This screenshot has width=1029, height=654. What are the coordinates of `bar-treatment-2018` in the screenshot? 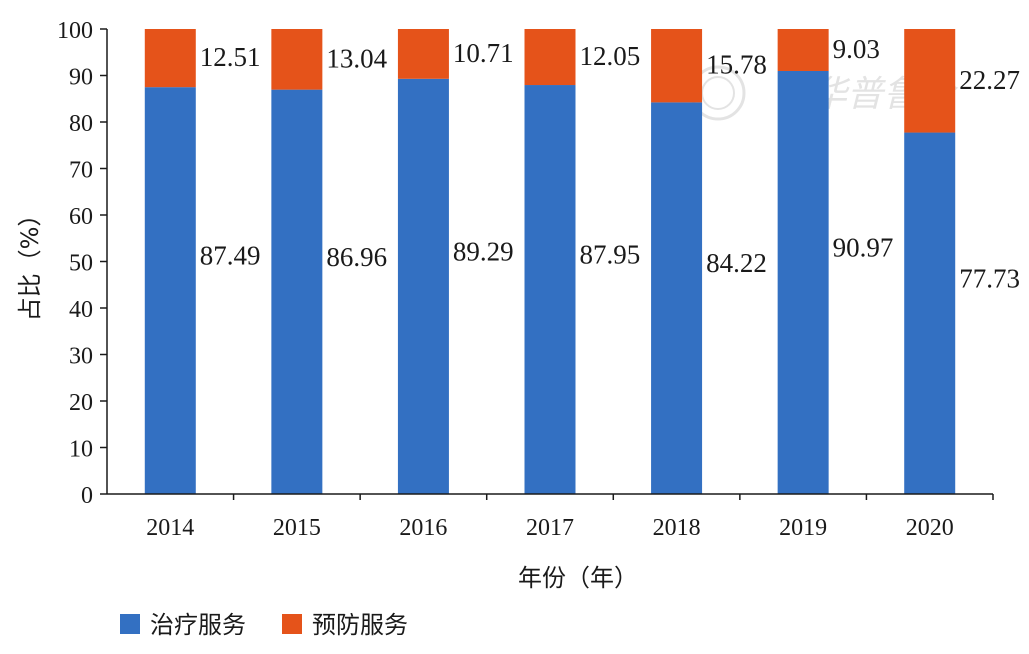 It's located at (677, 298).